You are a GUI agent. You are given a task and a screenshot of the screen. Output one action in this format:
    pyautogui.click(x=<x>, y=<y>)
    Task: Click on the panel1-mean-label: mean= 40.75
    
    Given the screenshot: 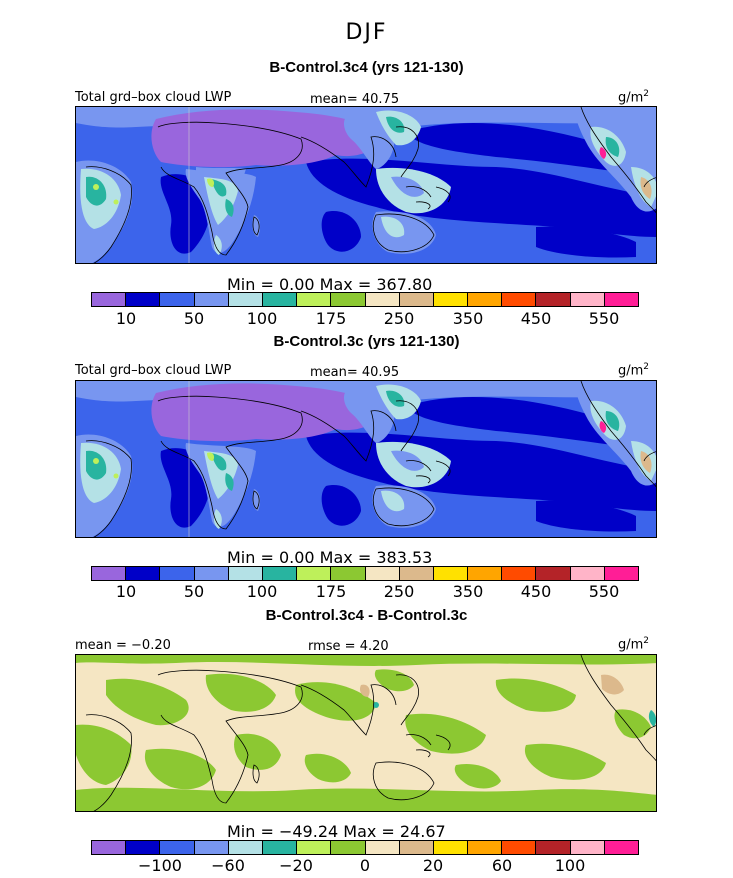 What is the action you would take?
    pyautogui.click(x=355, y=99)
    